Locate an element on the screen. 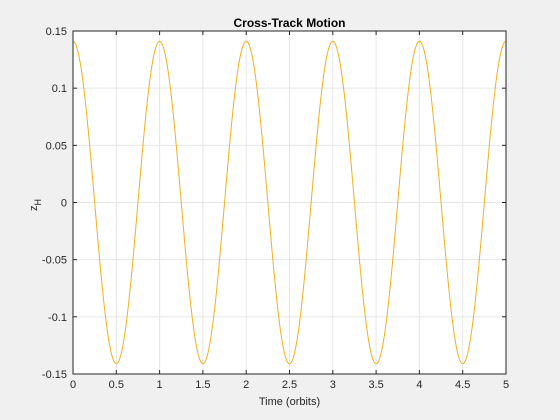 The image size is (560, 420). x-tick-label: 1 is located at coordinates (160, 385).